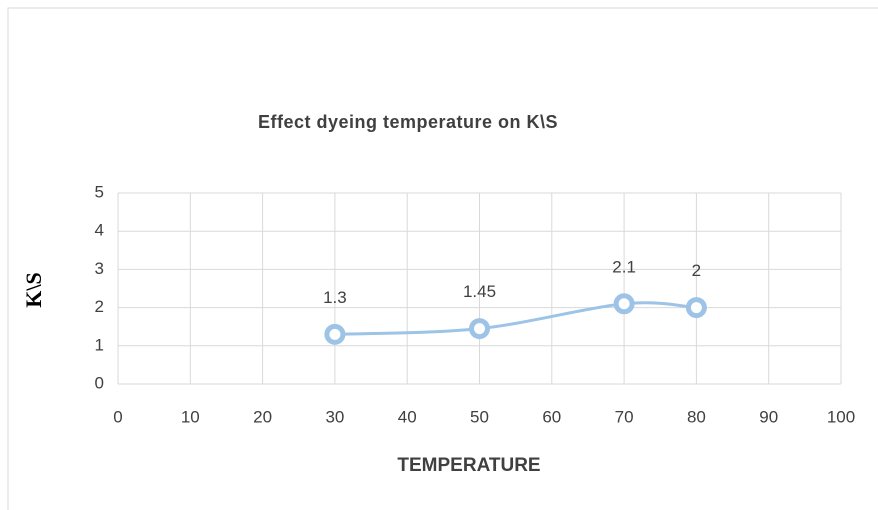 This screenshot has height=510, width=878. I want to click on x-tick-label: 10, so click(190, 416).